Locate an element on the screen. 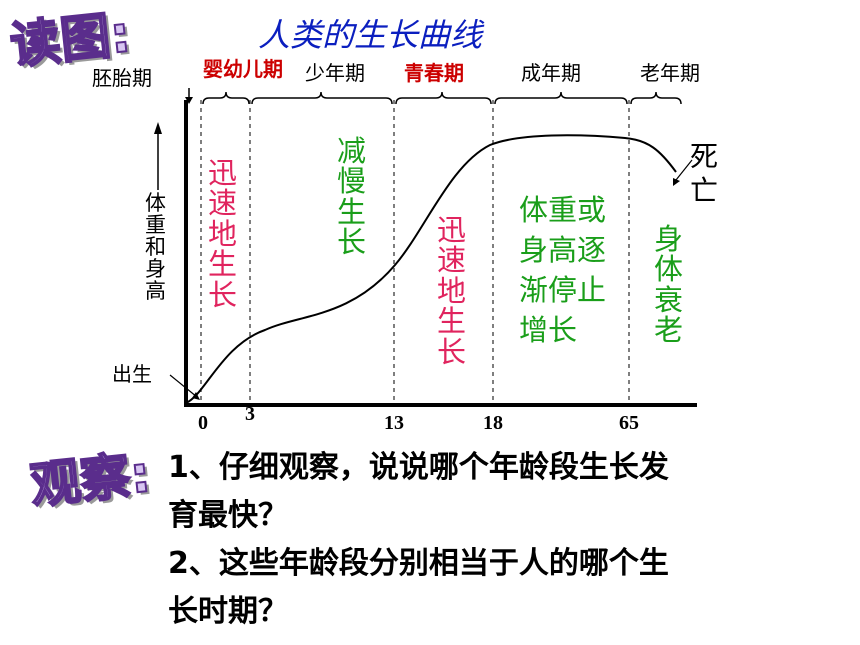  embryo-arrow-head is located at coordinates (189, 100).